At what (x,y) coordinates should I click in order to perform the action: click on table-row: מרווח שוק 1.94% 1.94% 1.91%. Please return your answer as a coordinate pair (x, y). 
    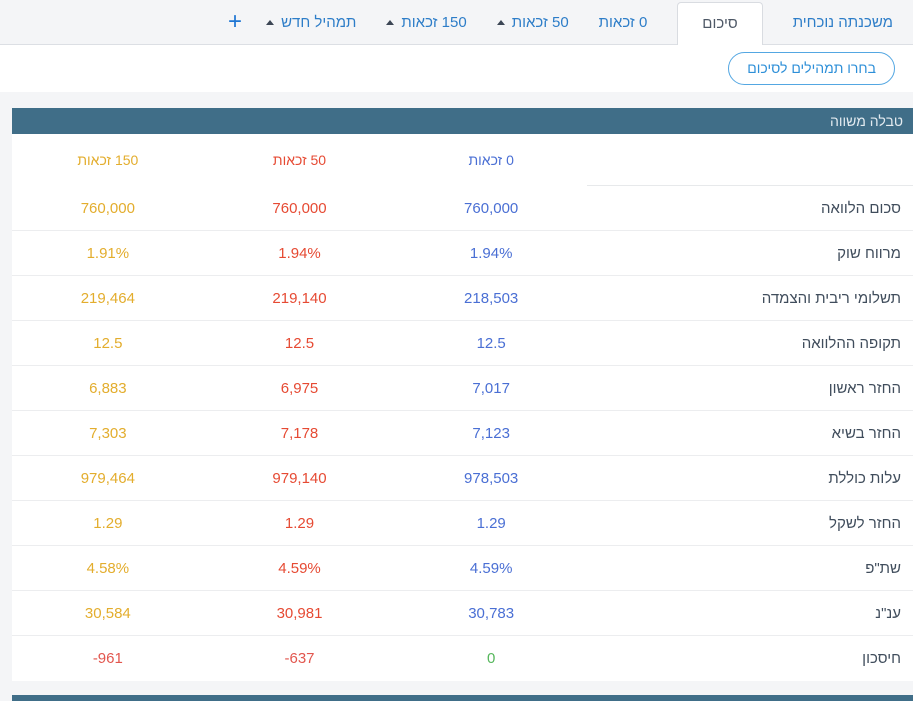
    Looking at the image, I should click on (462, 253).